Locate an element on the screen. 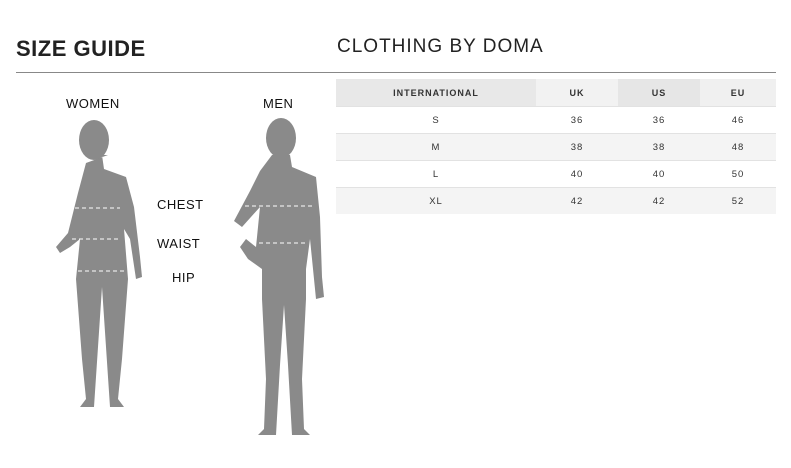 This screenshot has width=791, height=468. cell: 50 is located at coordinates (738, 174).